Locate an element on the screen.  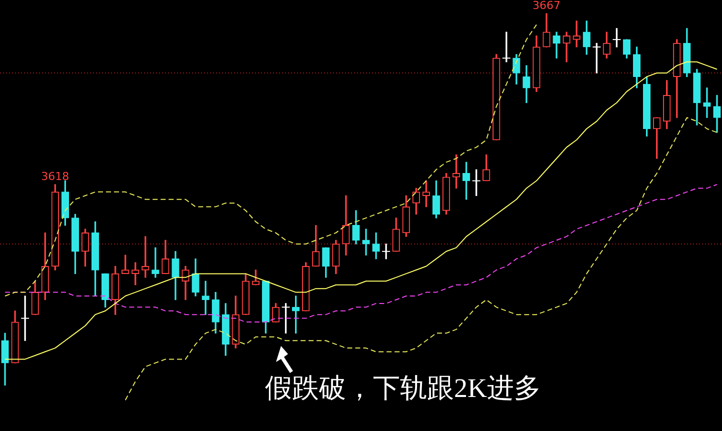
annotation: 3618 is located at coordinates (55, 176).